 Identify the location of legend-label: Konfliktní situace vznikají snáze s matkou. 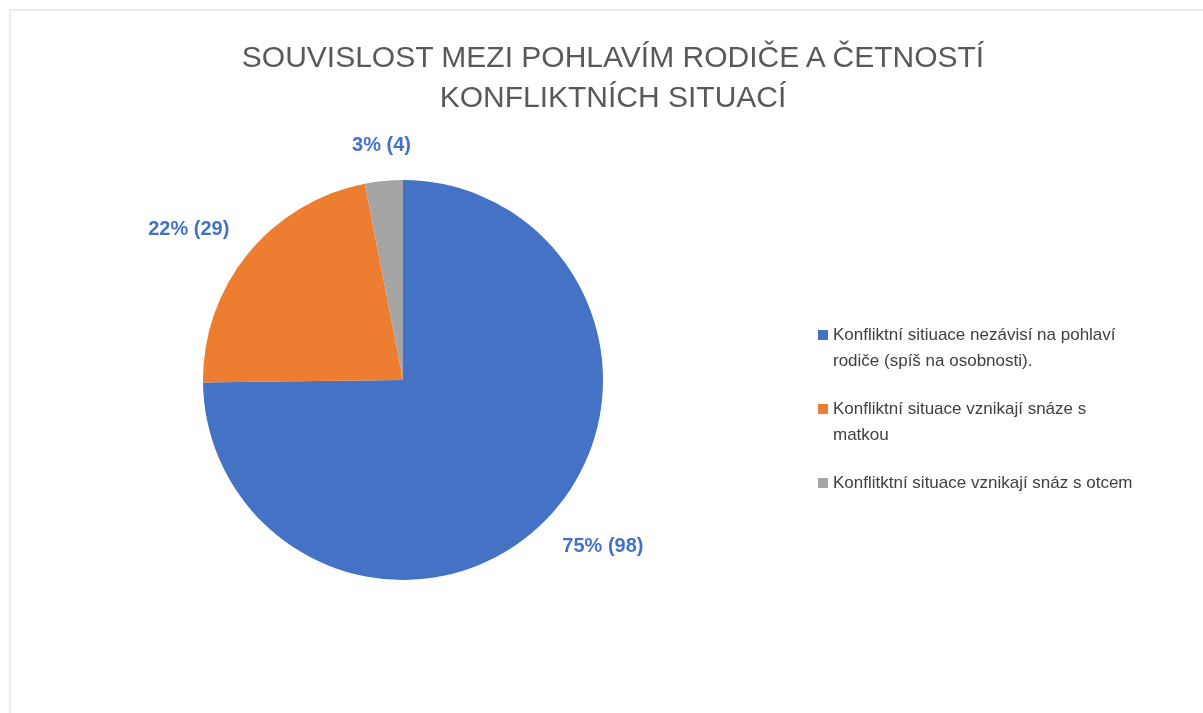
(960, 421).